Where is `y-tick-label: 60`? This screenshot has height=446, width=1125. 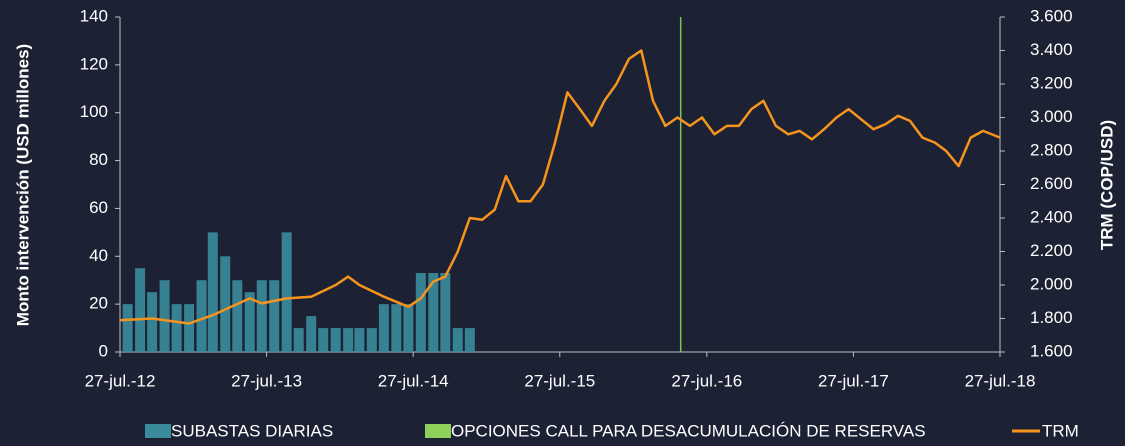 y-tick-label: 60 is located at coordinates (98, 207).